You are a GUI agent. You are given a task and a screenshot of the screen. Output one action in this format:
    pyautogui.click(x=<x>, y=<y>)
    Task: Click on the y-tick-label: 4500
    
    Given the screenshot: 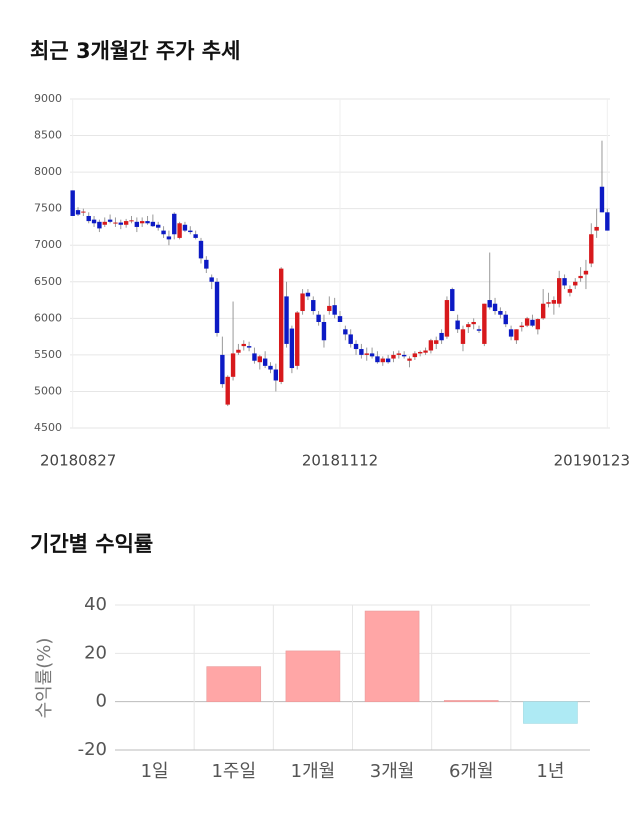 What is the action you would take?
    pyautogui.click(x=48, y=427)
    